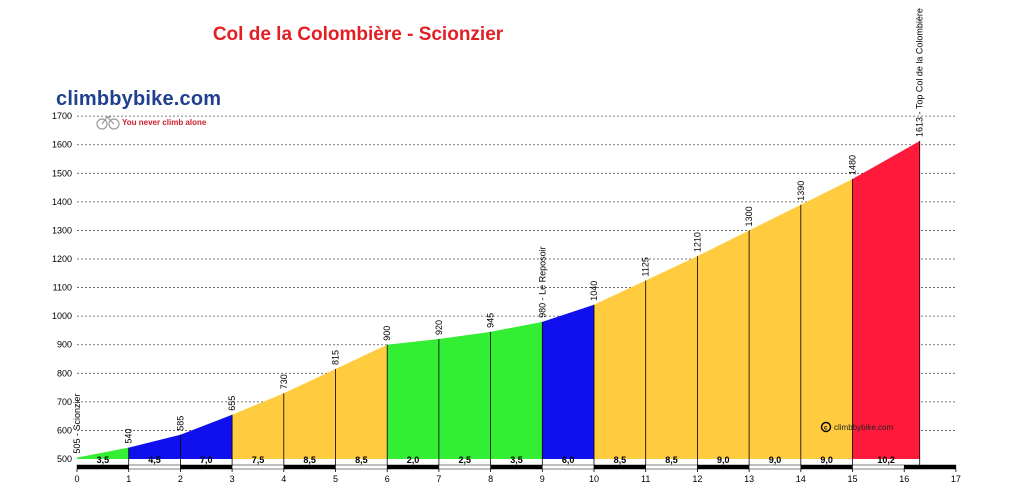  Describe the element at coordinates (920, 72) in the screenshot. I see `elevation-label: 1613 - Top Col de la Colombière` at that location.